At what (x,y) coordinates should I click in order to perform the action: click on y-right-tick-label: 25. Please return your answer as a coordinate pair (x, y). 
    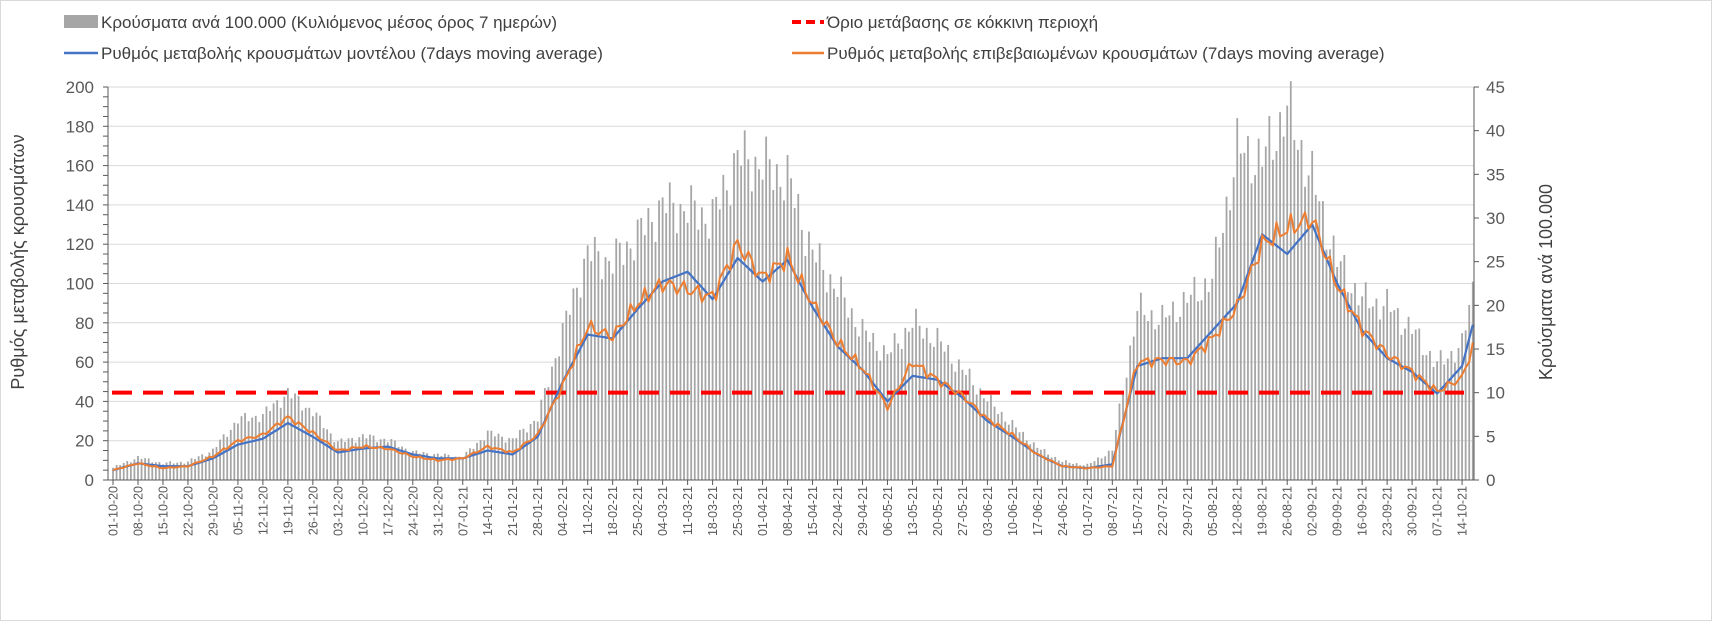
    Looking at the image, I should click on (1495, 262).